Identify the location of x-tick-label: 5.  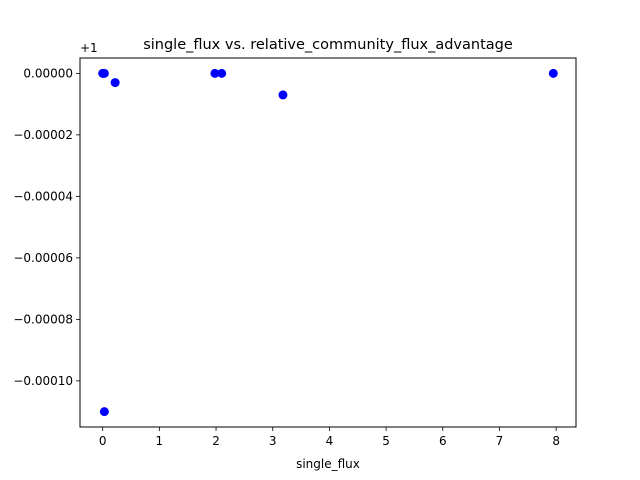
(386, 441).